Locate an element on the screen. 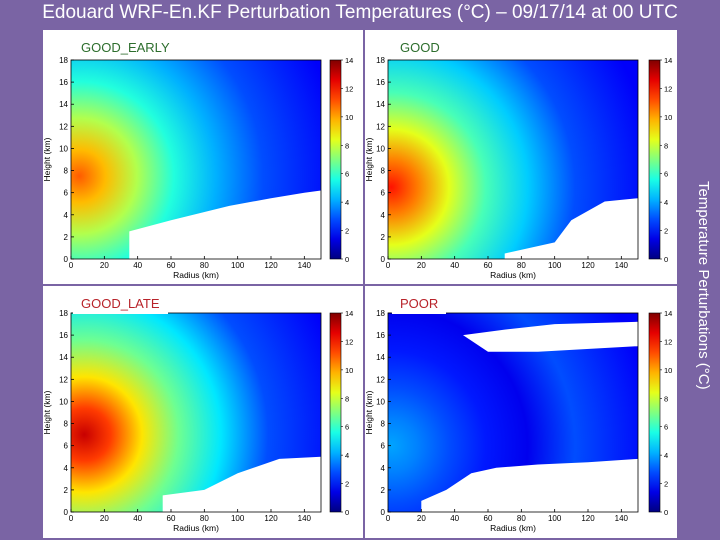 Image resolution: width=720 pixels, height=540 pixels. label-good-late: GOOD_LATE is located at coordinates (120, 303).